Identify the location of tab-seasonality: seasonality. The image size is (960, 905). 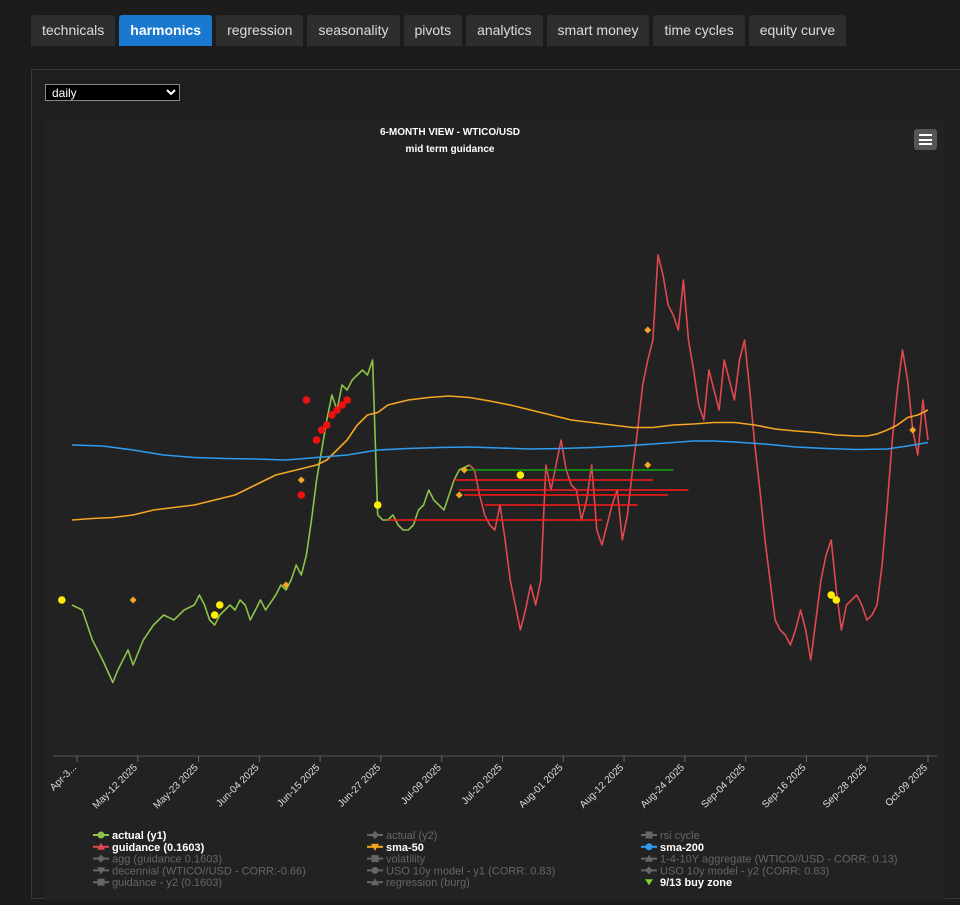
(353, 30).